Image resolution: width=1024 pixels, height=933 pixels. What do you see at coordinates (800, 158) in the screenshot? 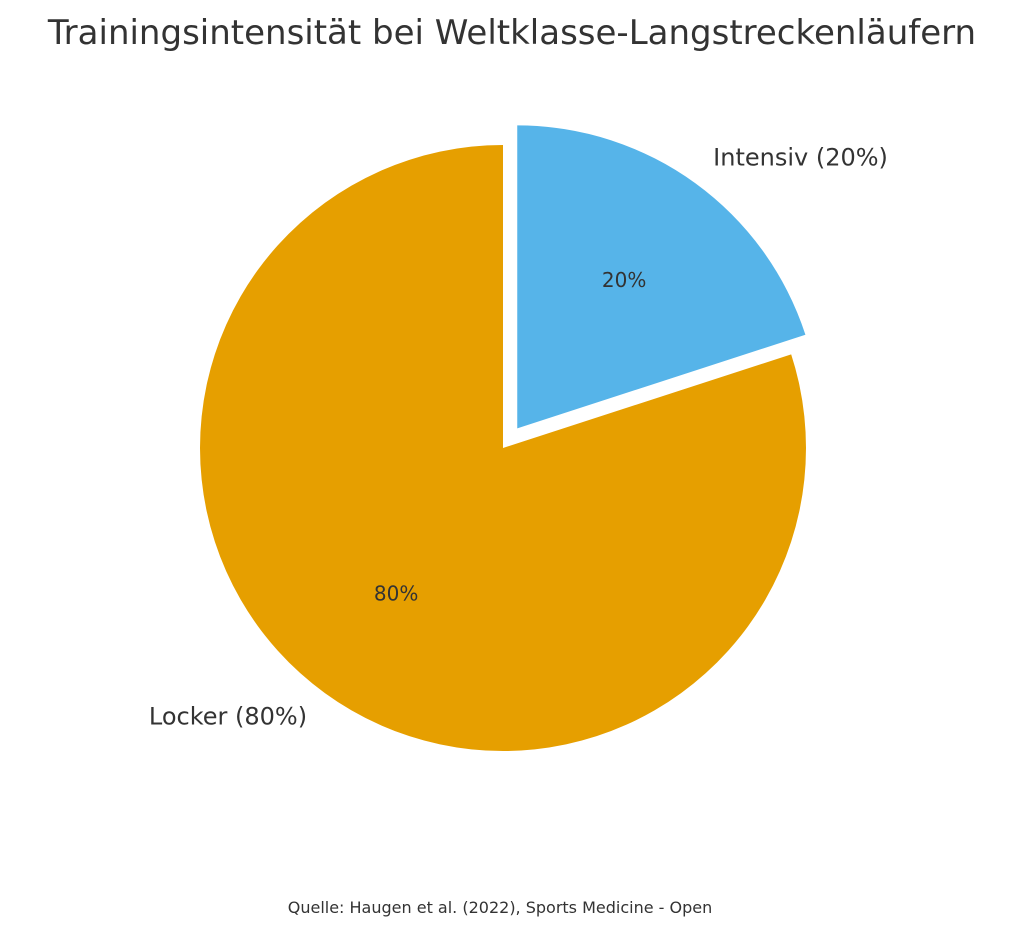
I see `slice-label-intensiv: Intensiv (20%)` at bounding box center [800, 158].